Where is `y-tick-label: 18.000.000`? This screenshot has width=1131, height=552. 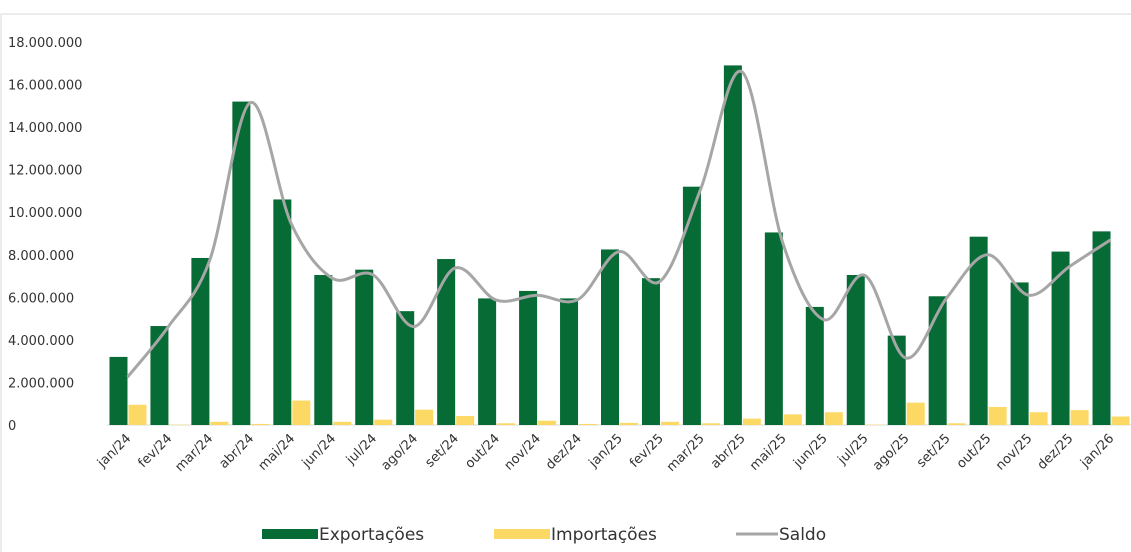
y-tick-label: 18.000.000 is located at coordinates (45, 43).